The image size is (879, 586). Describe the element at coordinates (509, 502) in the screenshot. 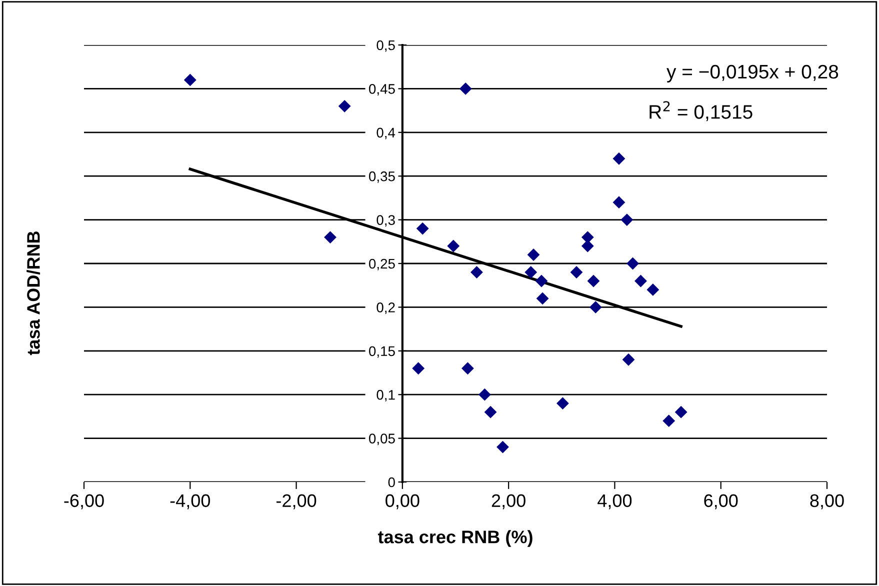

I see `x-tick-label: 2,00` at that location.